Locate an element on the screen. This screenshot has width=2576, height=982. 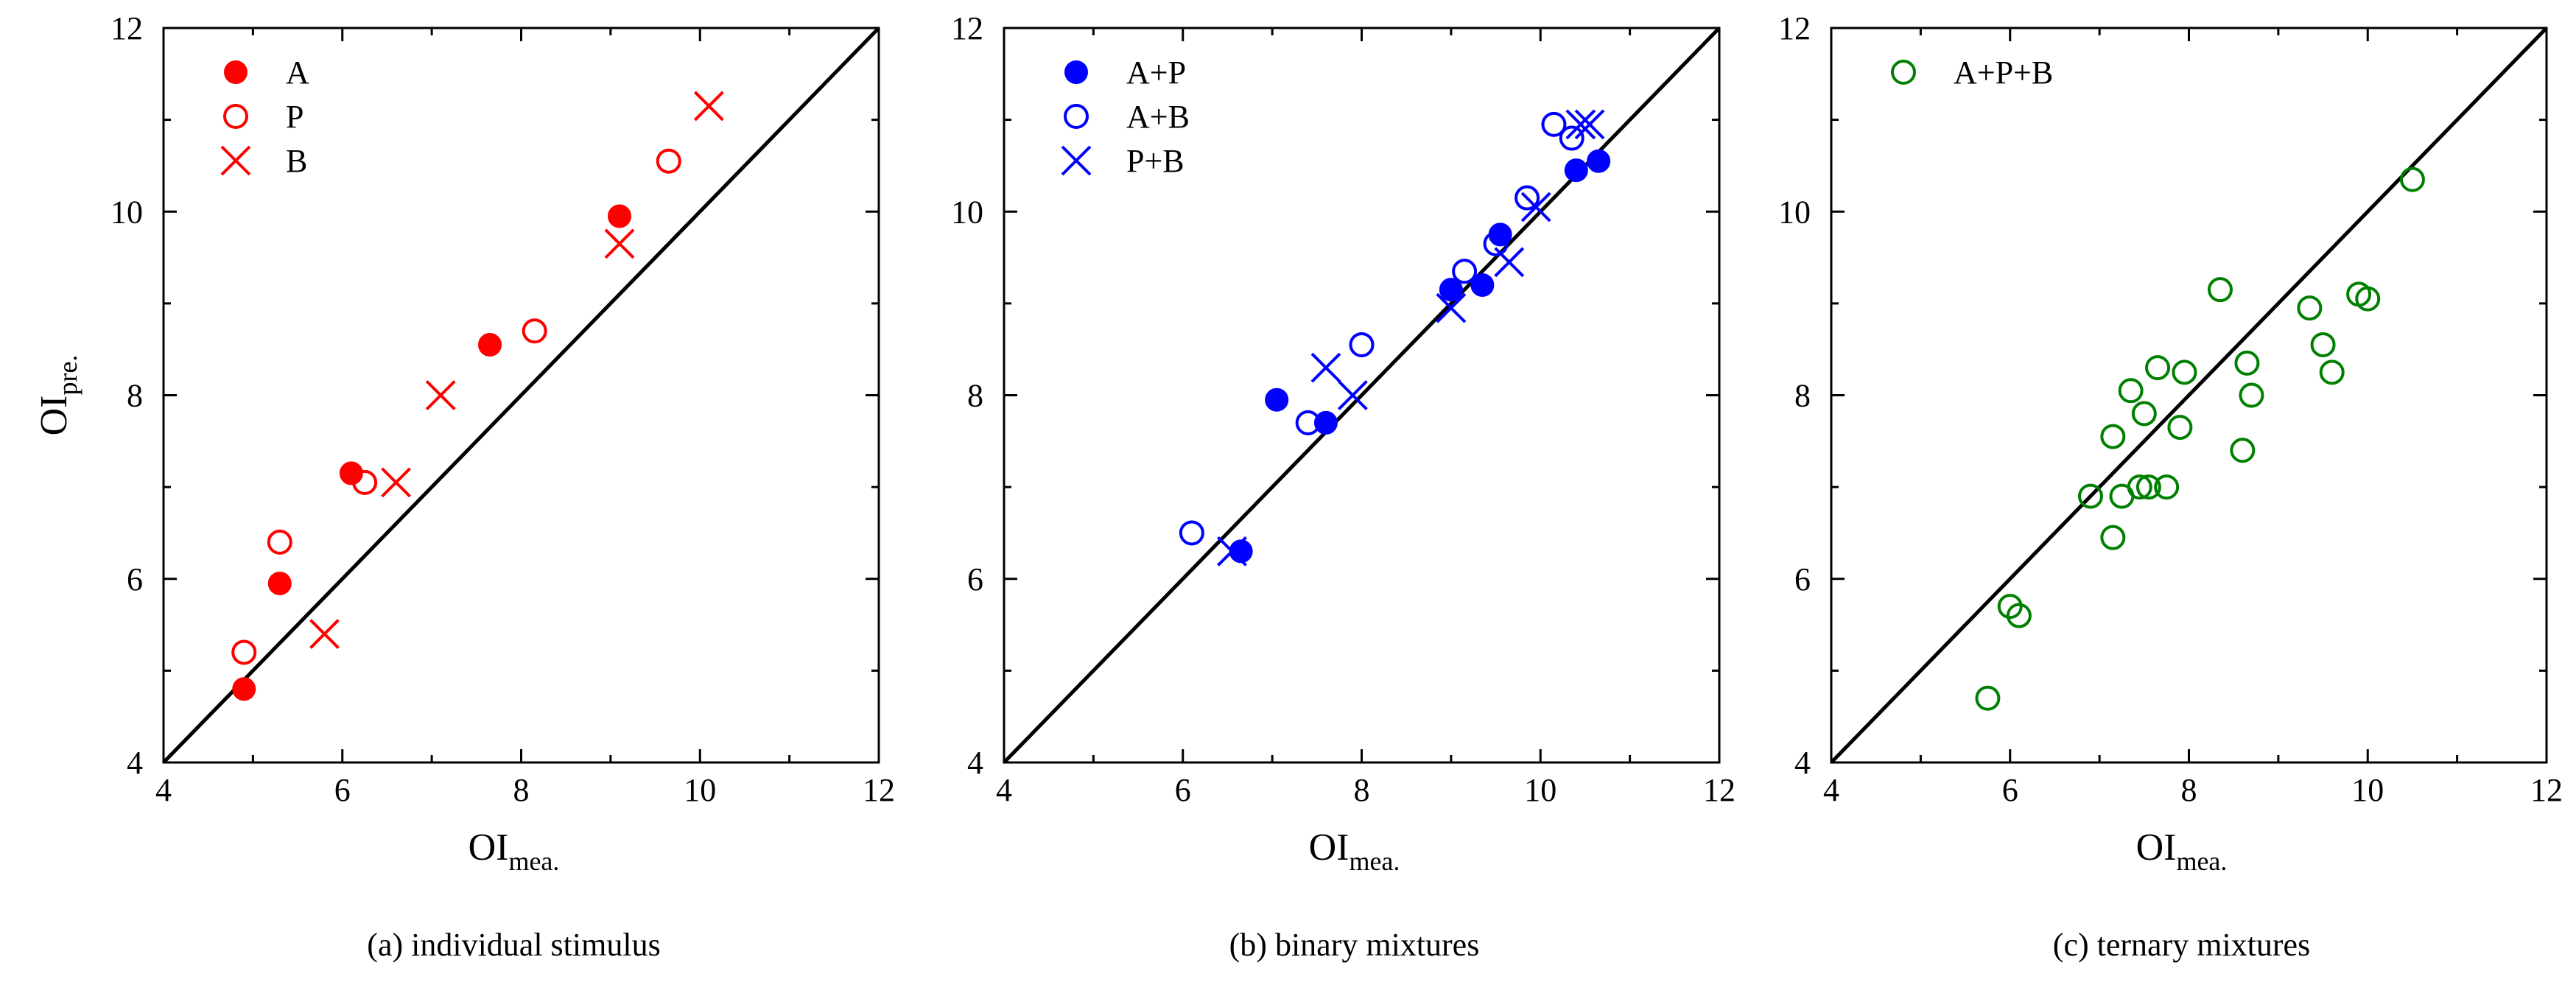
series-p is located at coordinates (456, 407).